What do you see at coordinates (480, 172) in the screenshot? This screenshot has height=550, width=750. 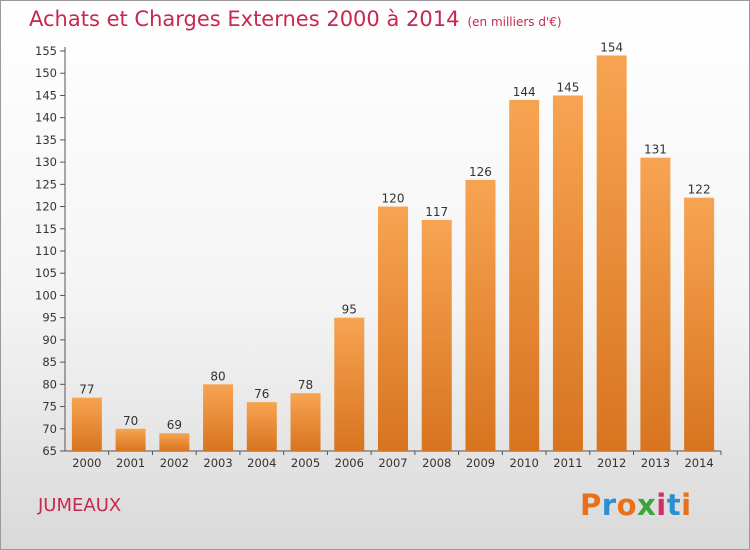 I see `value-label-2009: 126` at bounding box center [480, 172].